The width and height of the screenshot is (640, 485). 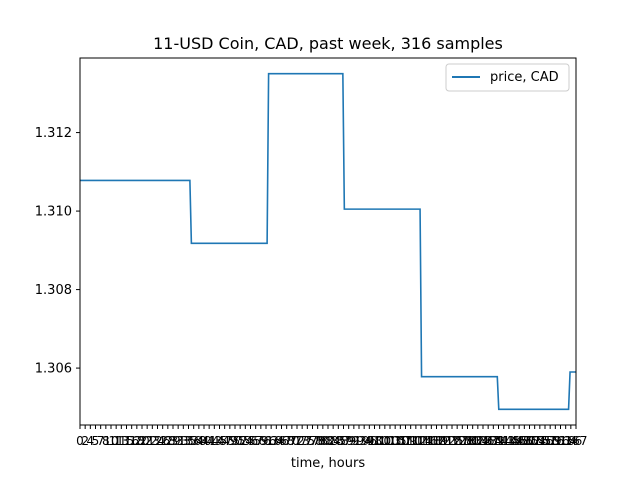 What do you see at coordinates (260, 441) in the screenshot?
I see `x-tick-label: 59` at bounding box center [260, 441].